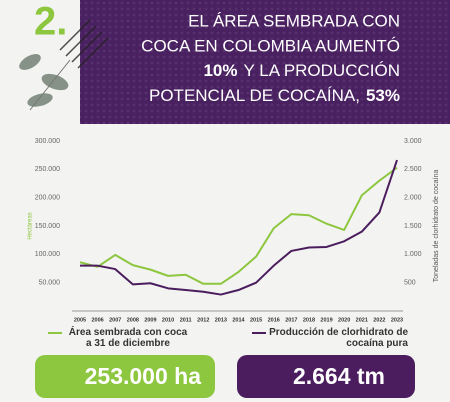  What do you see at coordinates (186, 320) in the screenshot?
I see `x-tick-label: 2011` at bounding box center [186, 320].